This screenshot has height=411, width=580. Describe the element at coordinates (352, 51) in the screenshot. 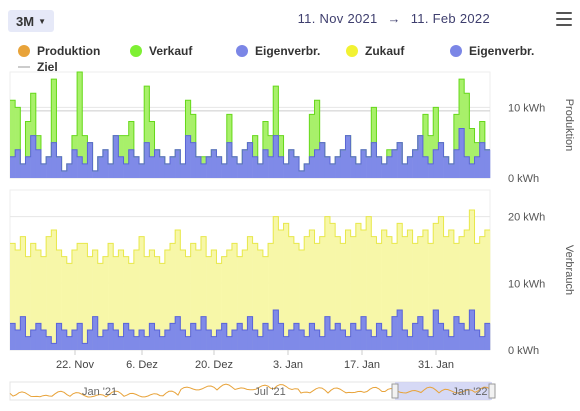

I see `legend-dot-icon` at that location.